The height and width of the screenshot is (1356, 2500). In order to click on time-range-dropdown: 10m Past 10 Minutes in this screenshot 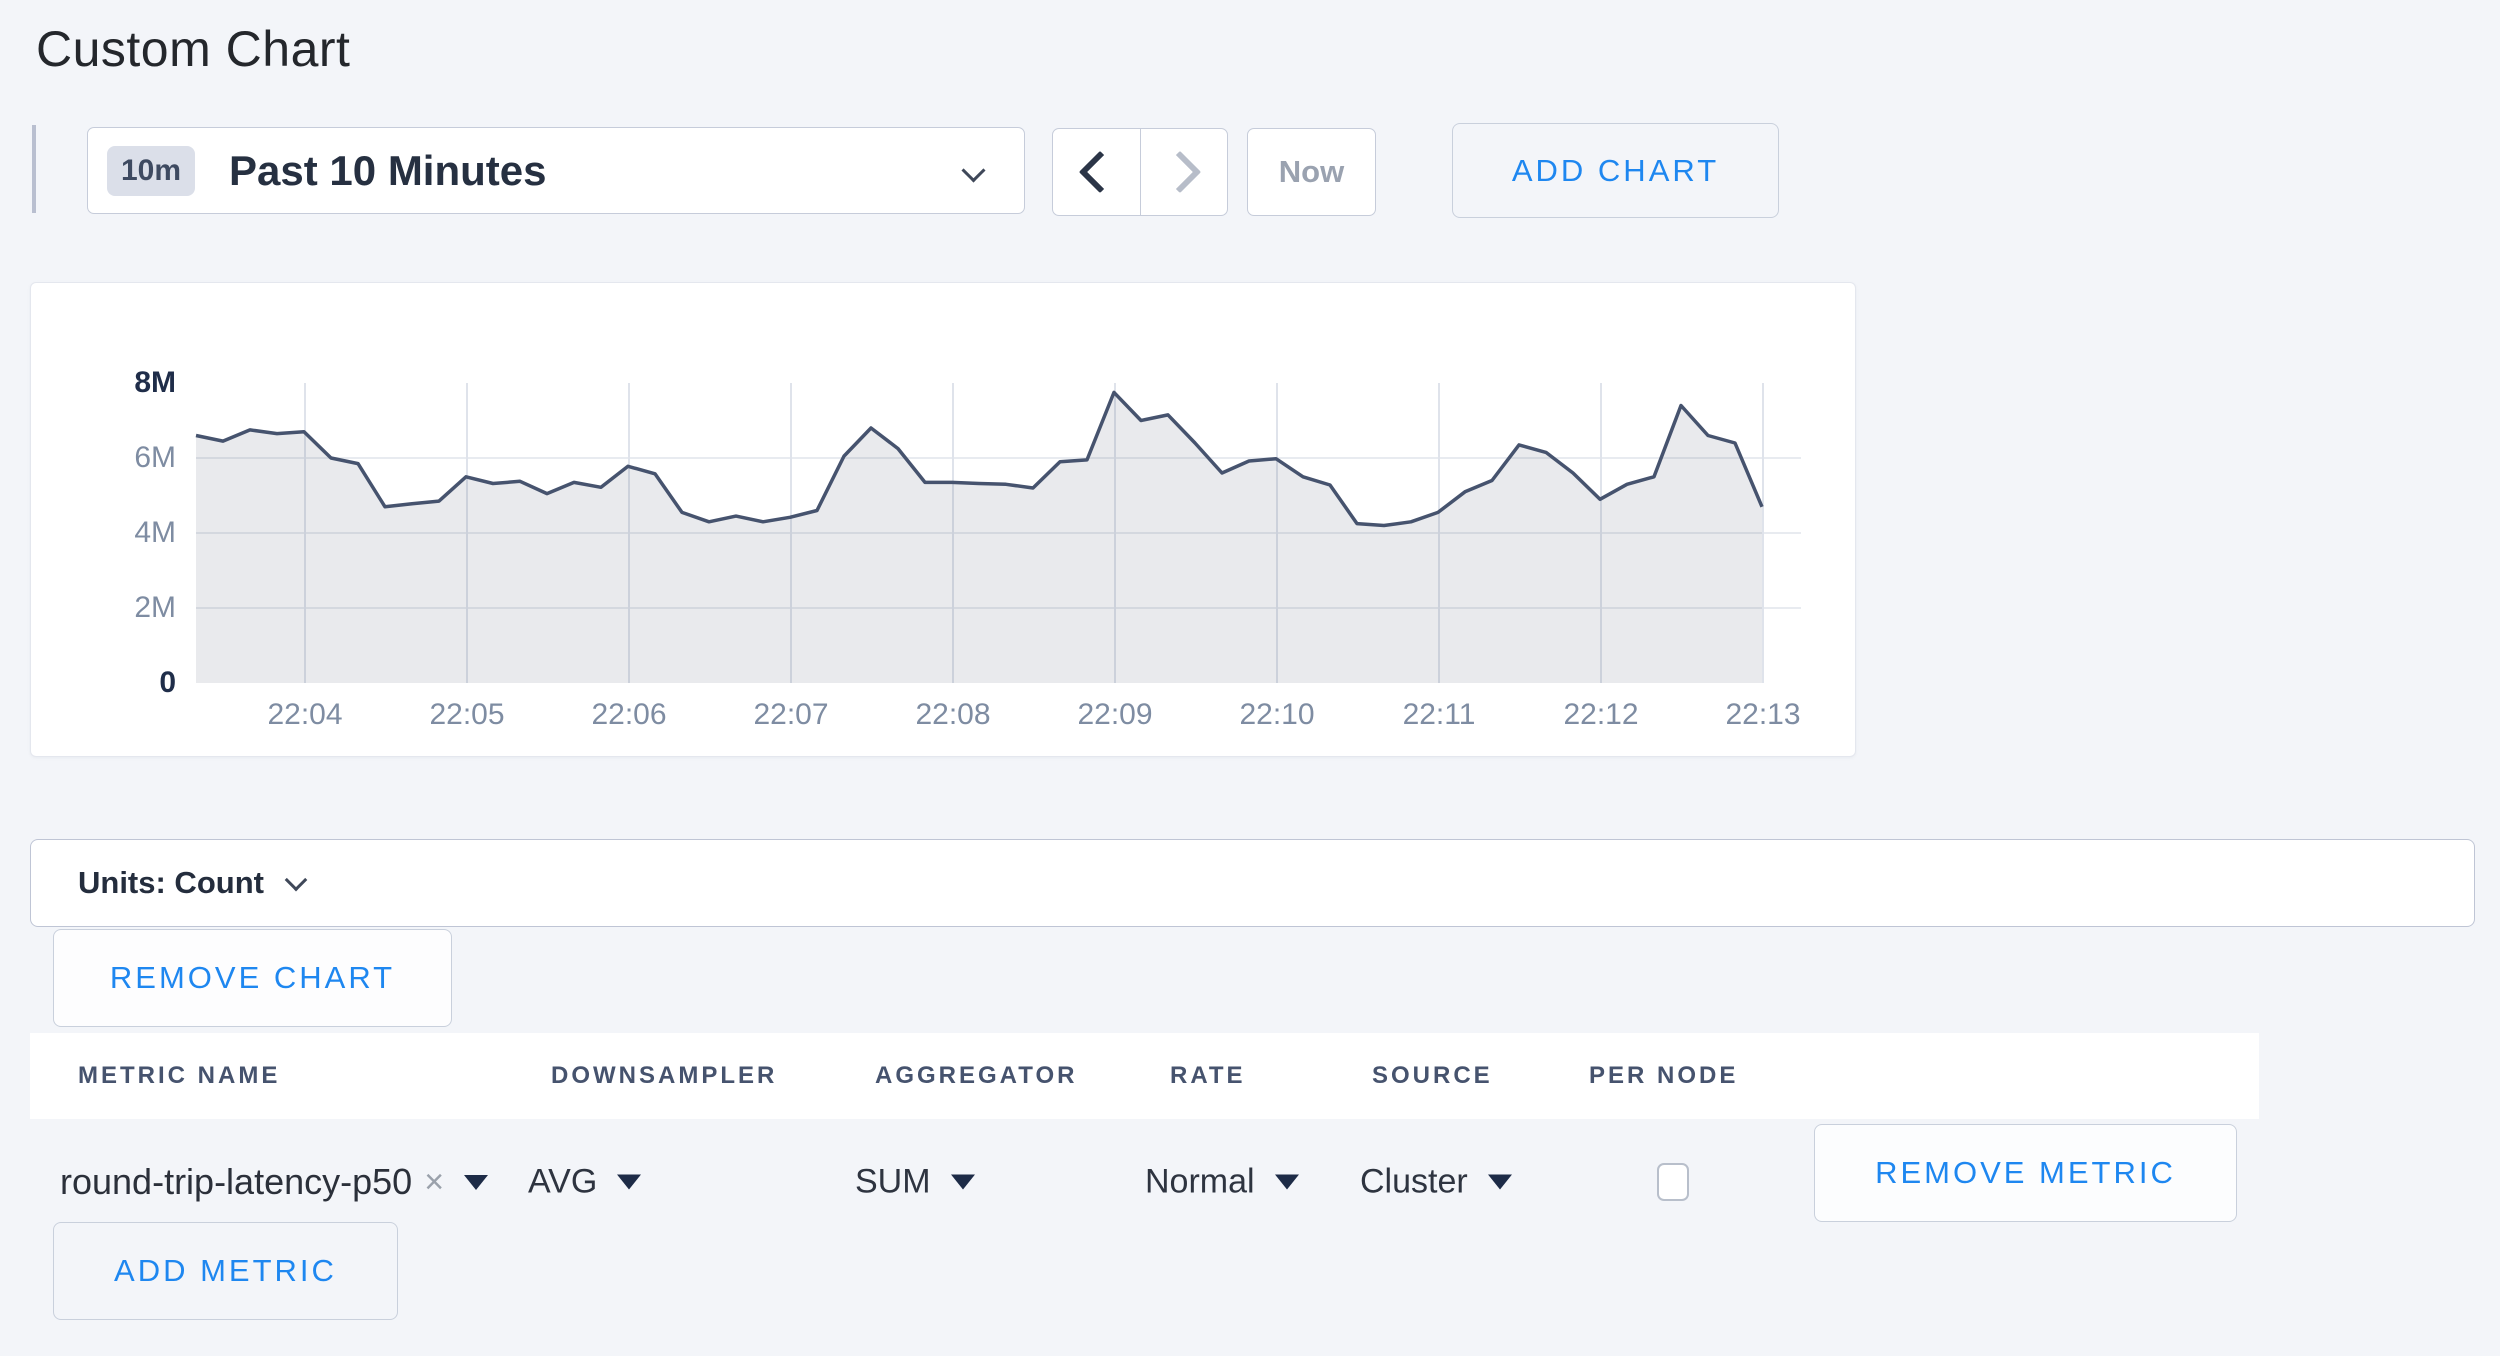, I will do `click(556, 170)`.